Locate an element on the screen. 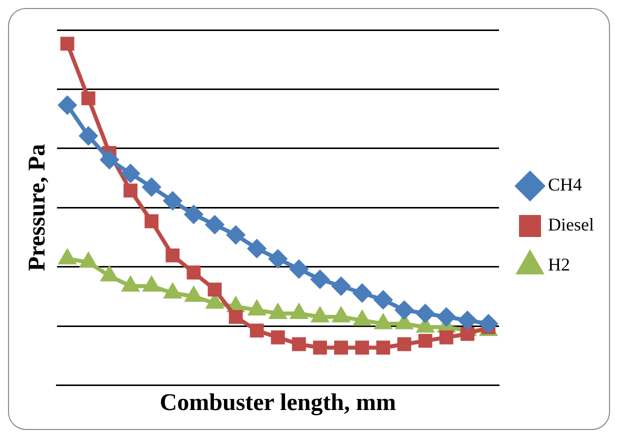 The image size is (623, 443). legend-label: H2 is located at coordinates (559, 264).